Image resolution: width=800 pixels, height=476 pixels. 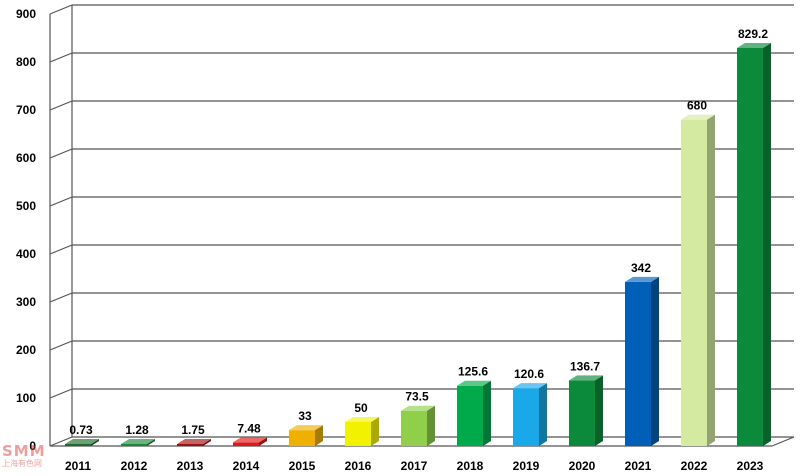 What do you see at coordinates (190, 466) in the screenshot?
I see `x-tick-label: 2013` at bounding box center [190, 466].